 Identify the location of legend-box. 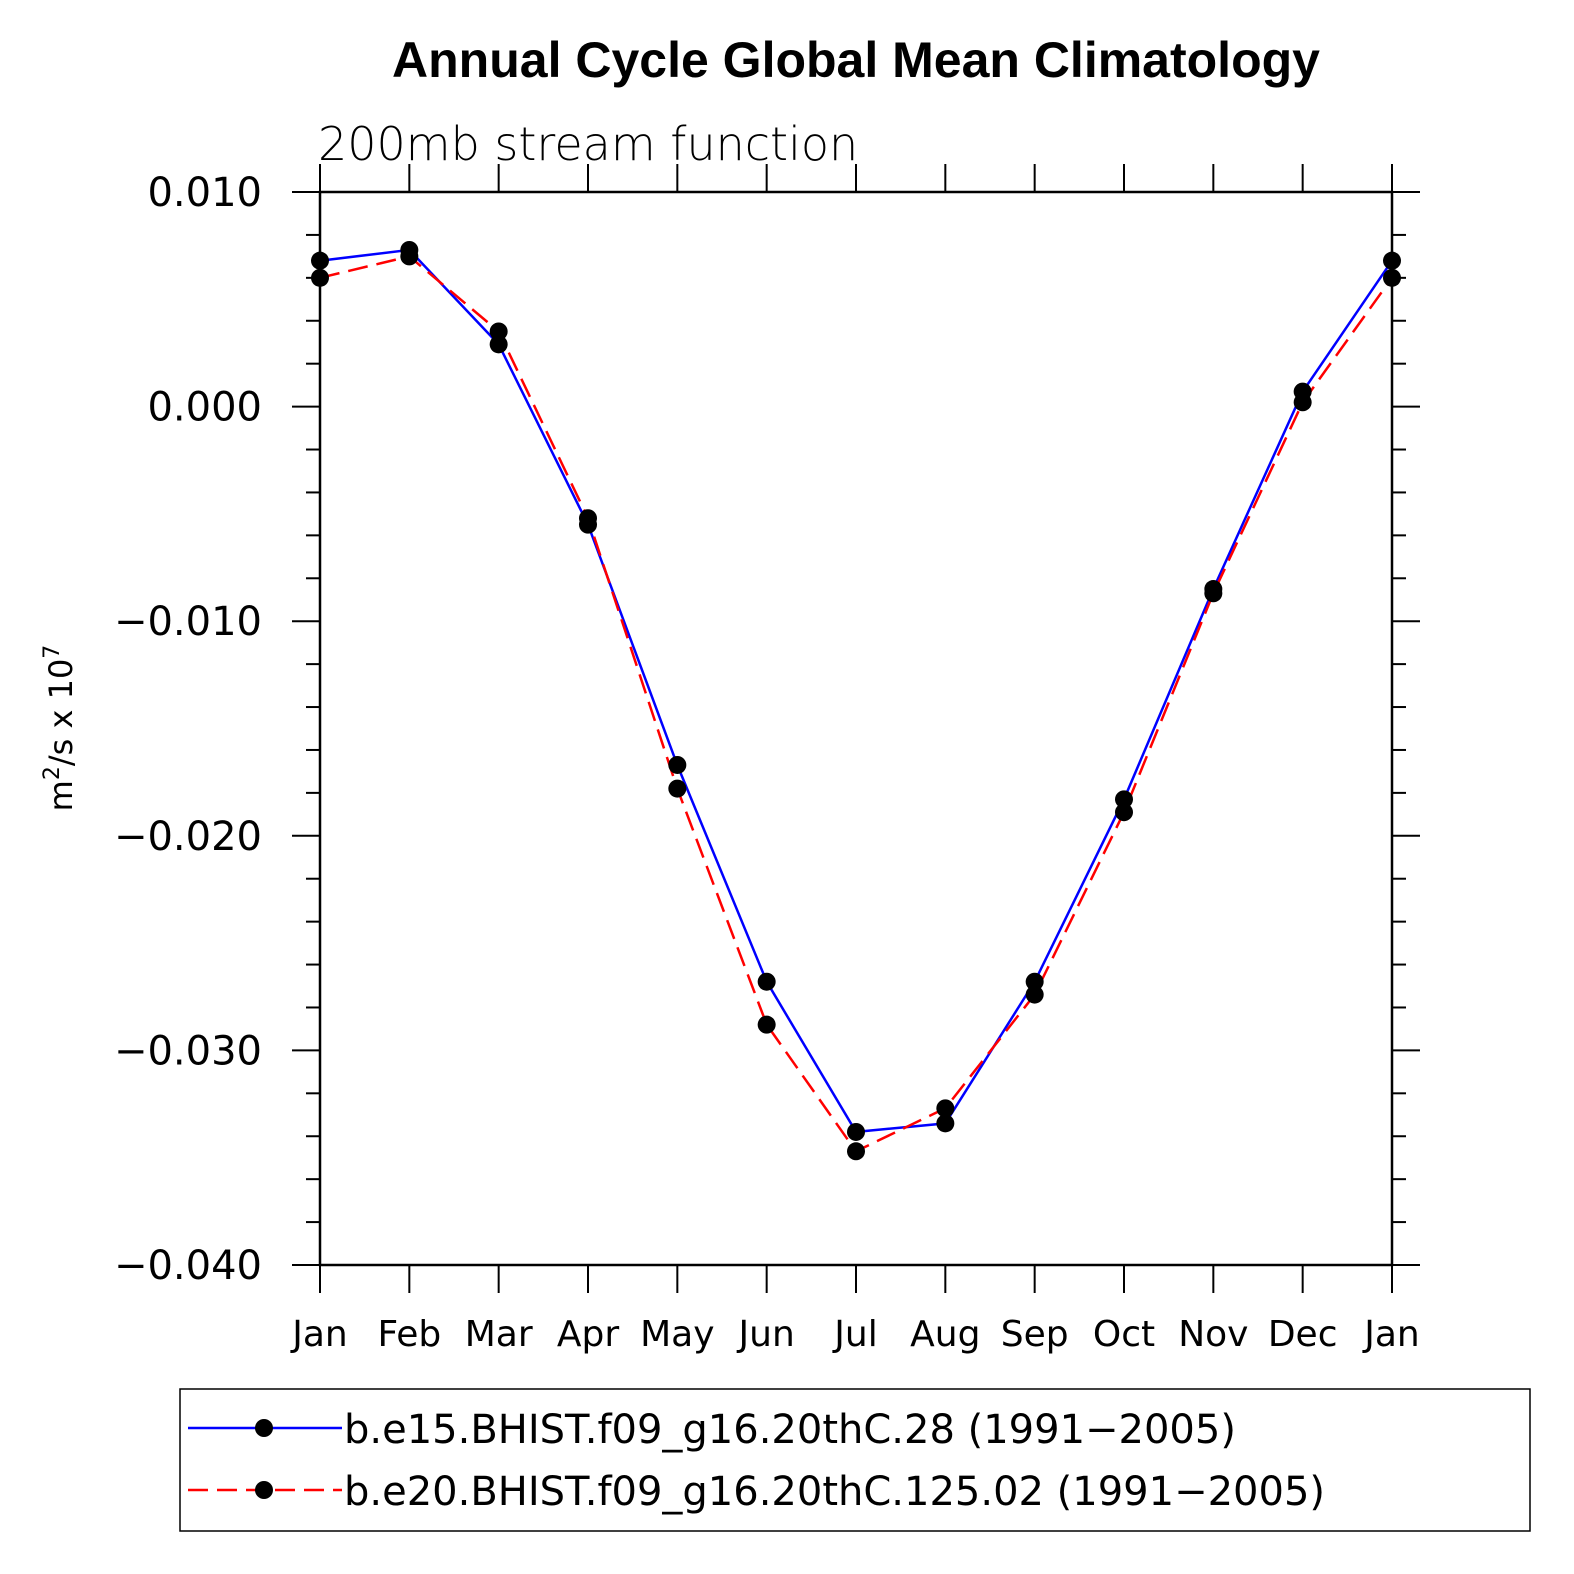
(855, 1460).